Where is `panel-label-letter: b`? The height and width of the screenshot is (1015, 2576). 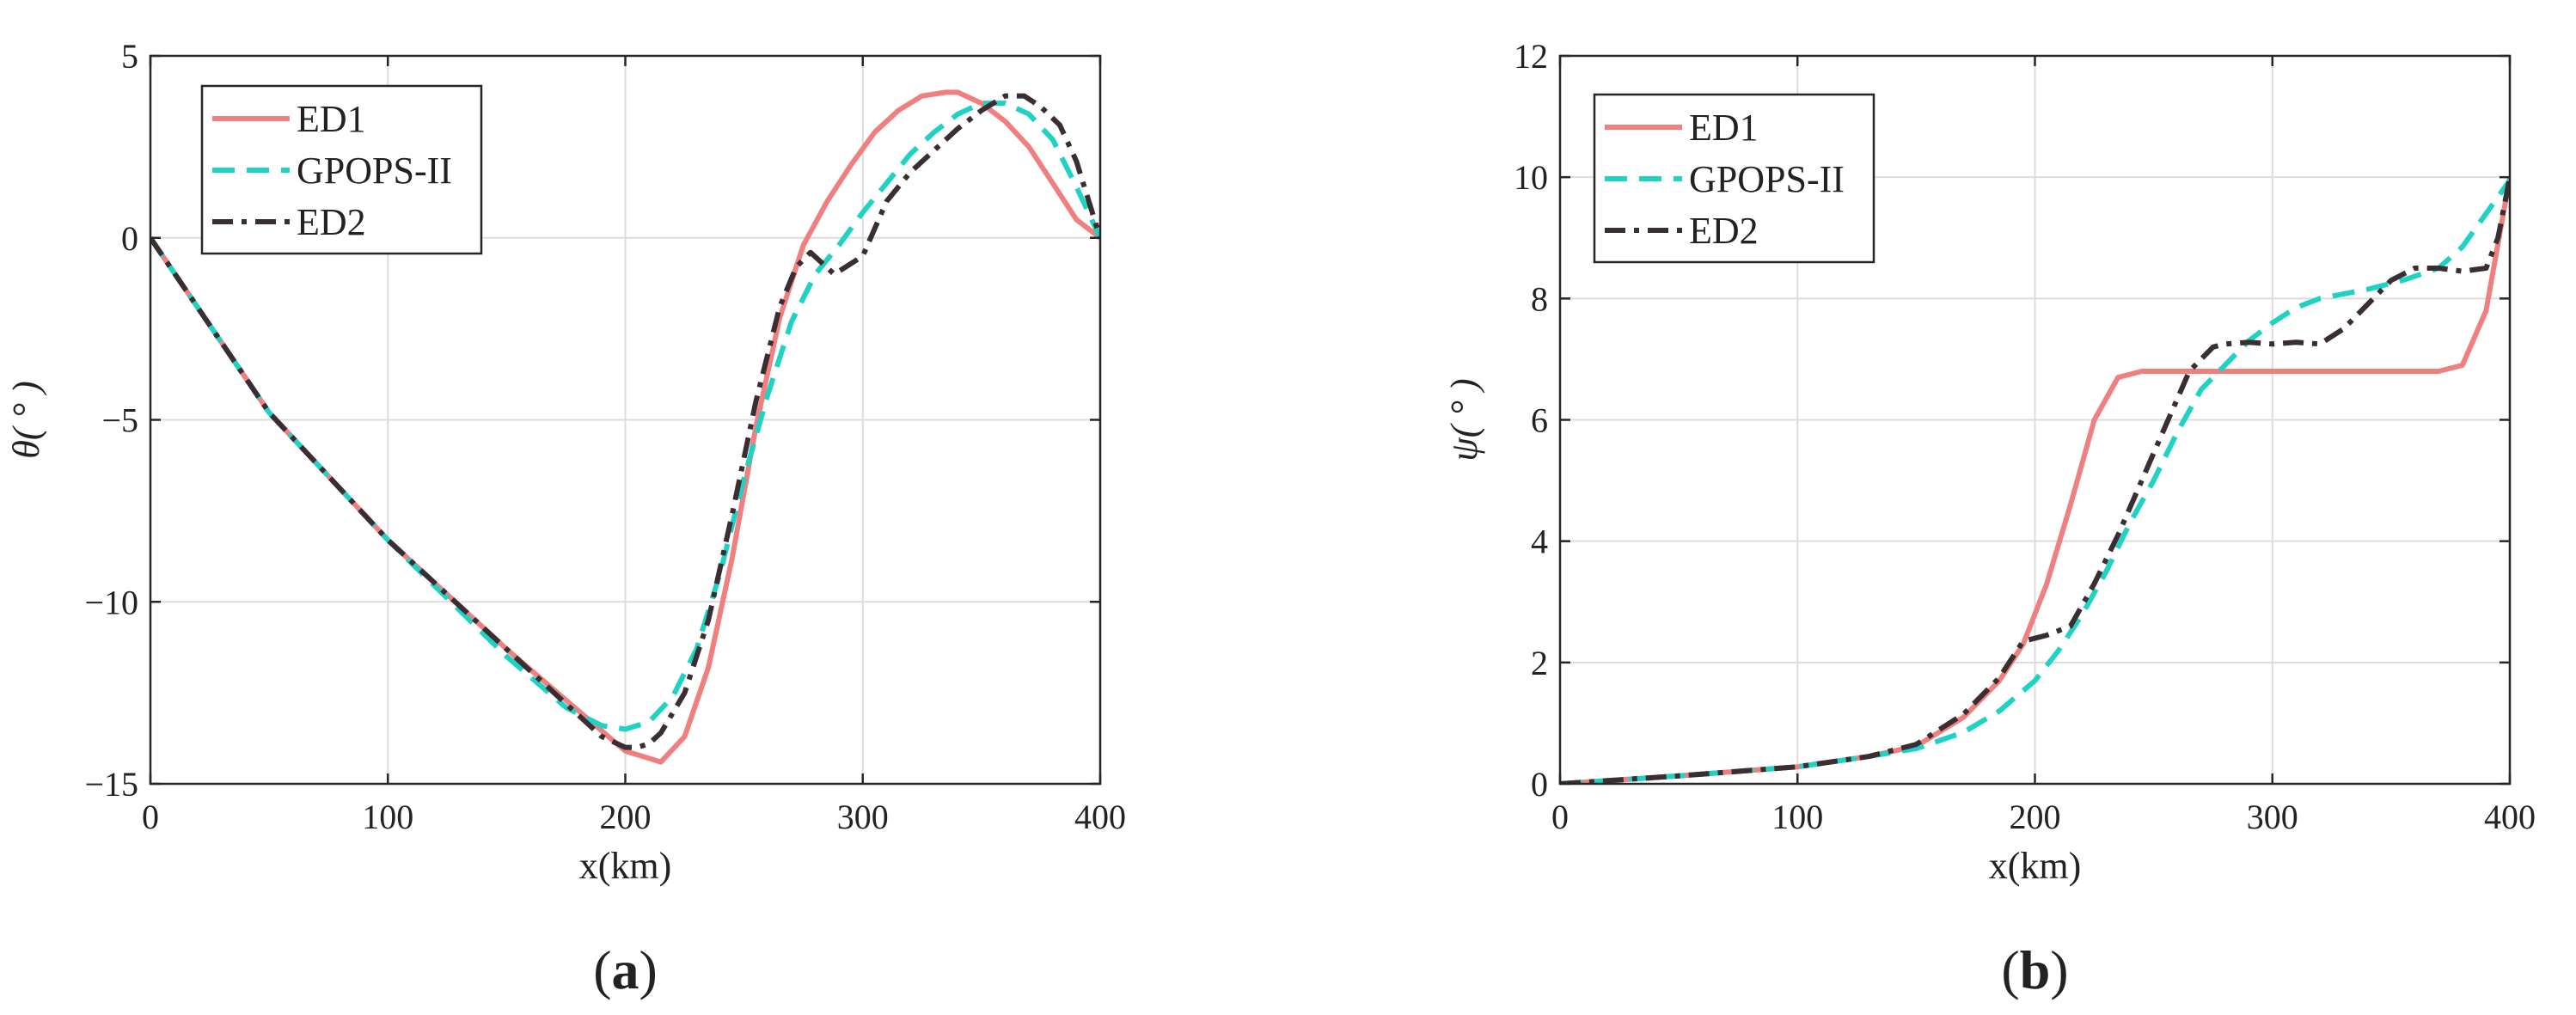
panel-label-letter: b is located at coordinates (2035, 969).